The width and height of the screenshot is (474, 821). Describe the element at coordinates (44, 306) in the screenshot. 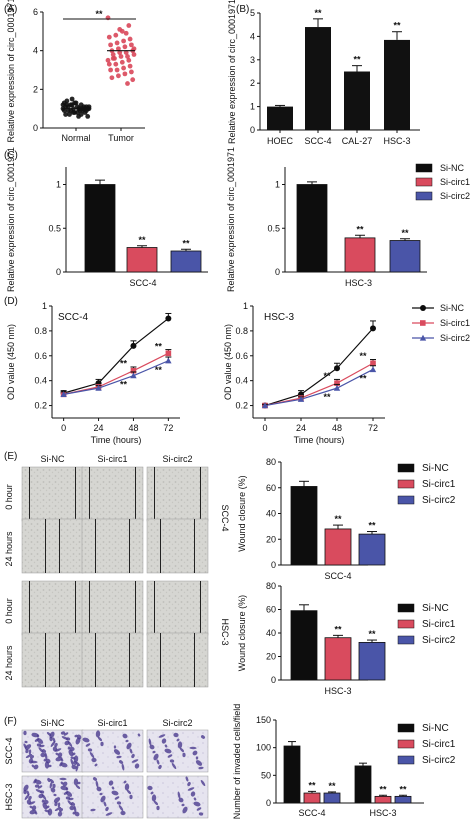

I see `y-tick-label: 1` at that location.